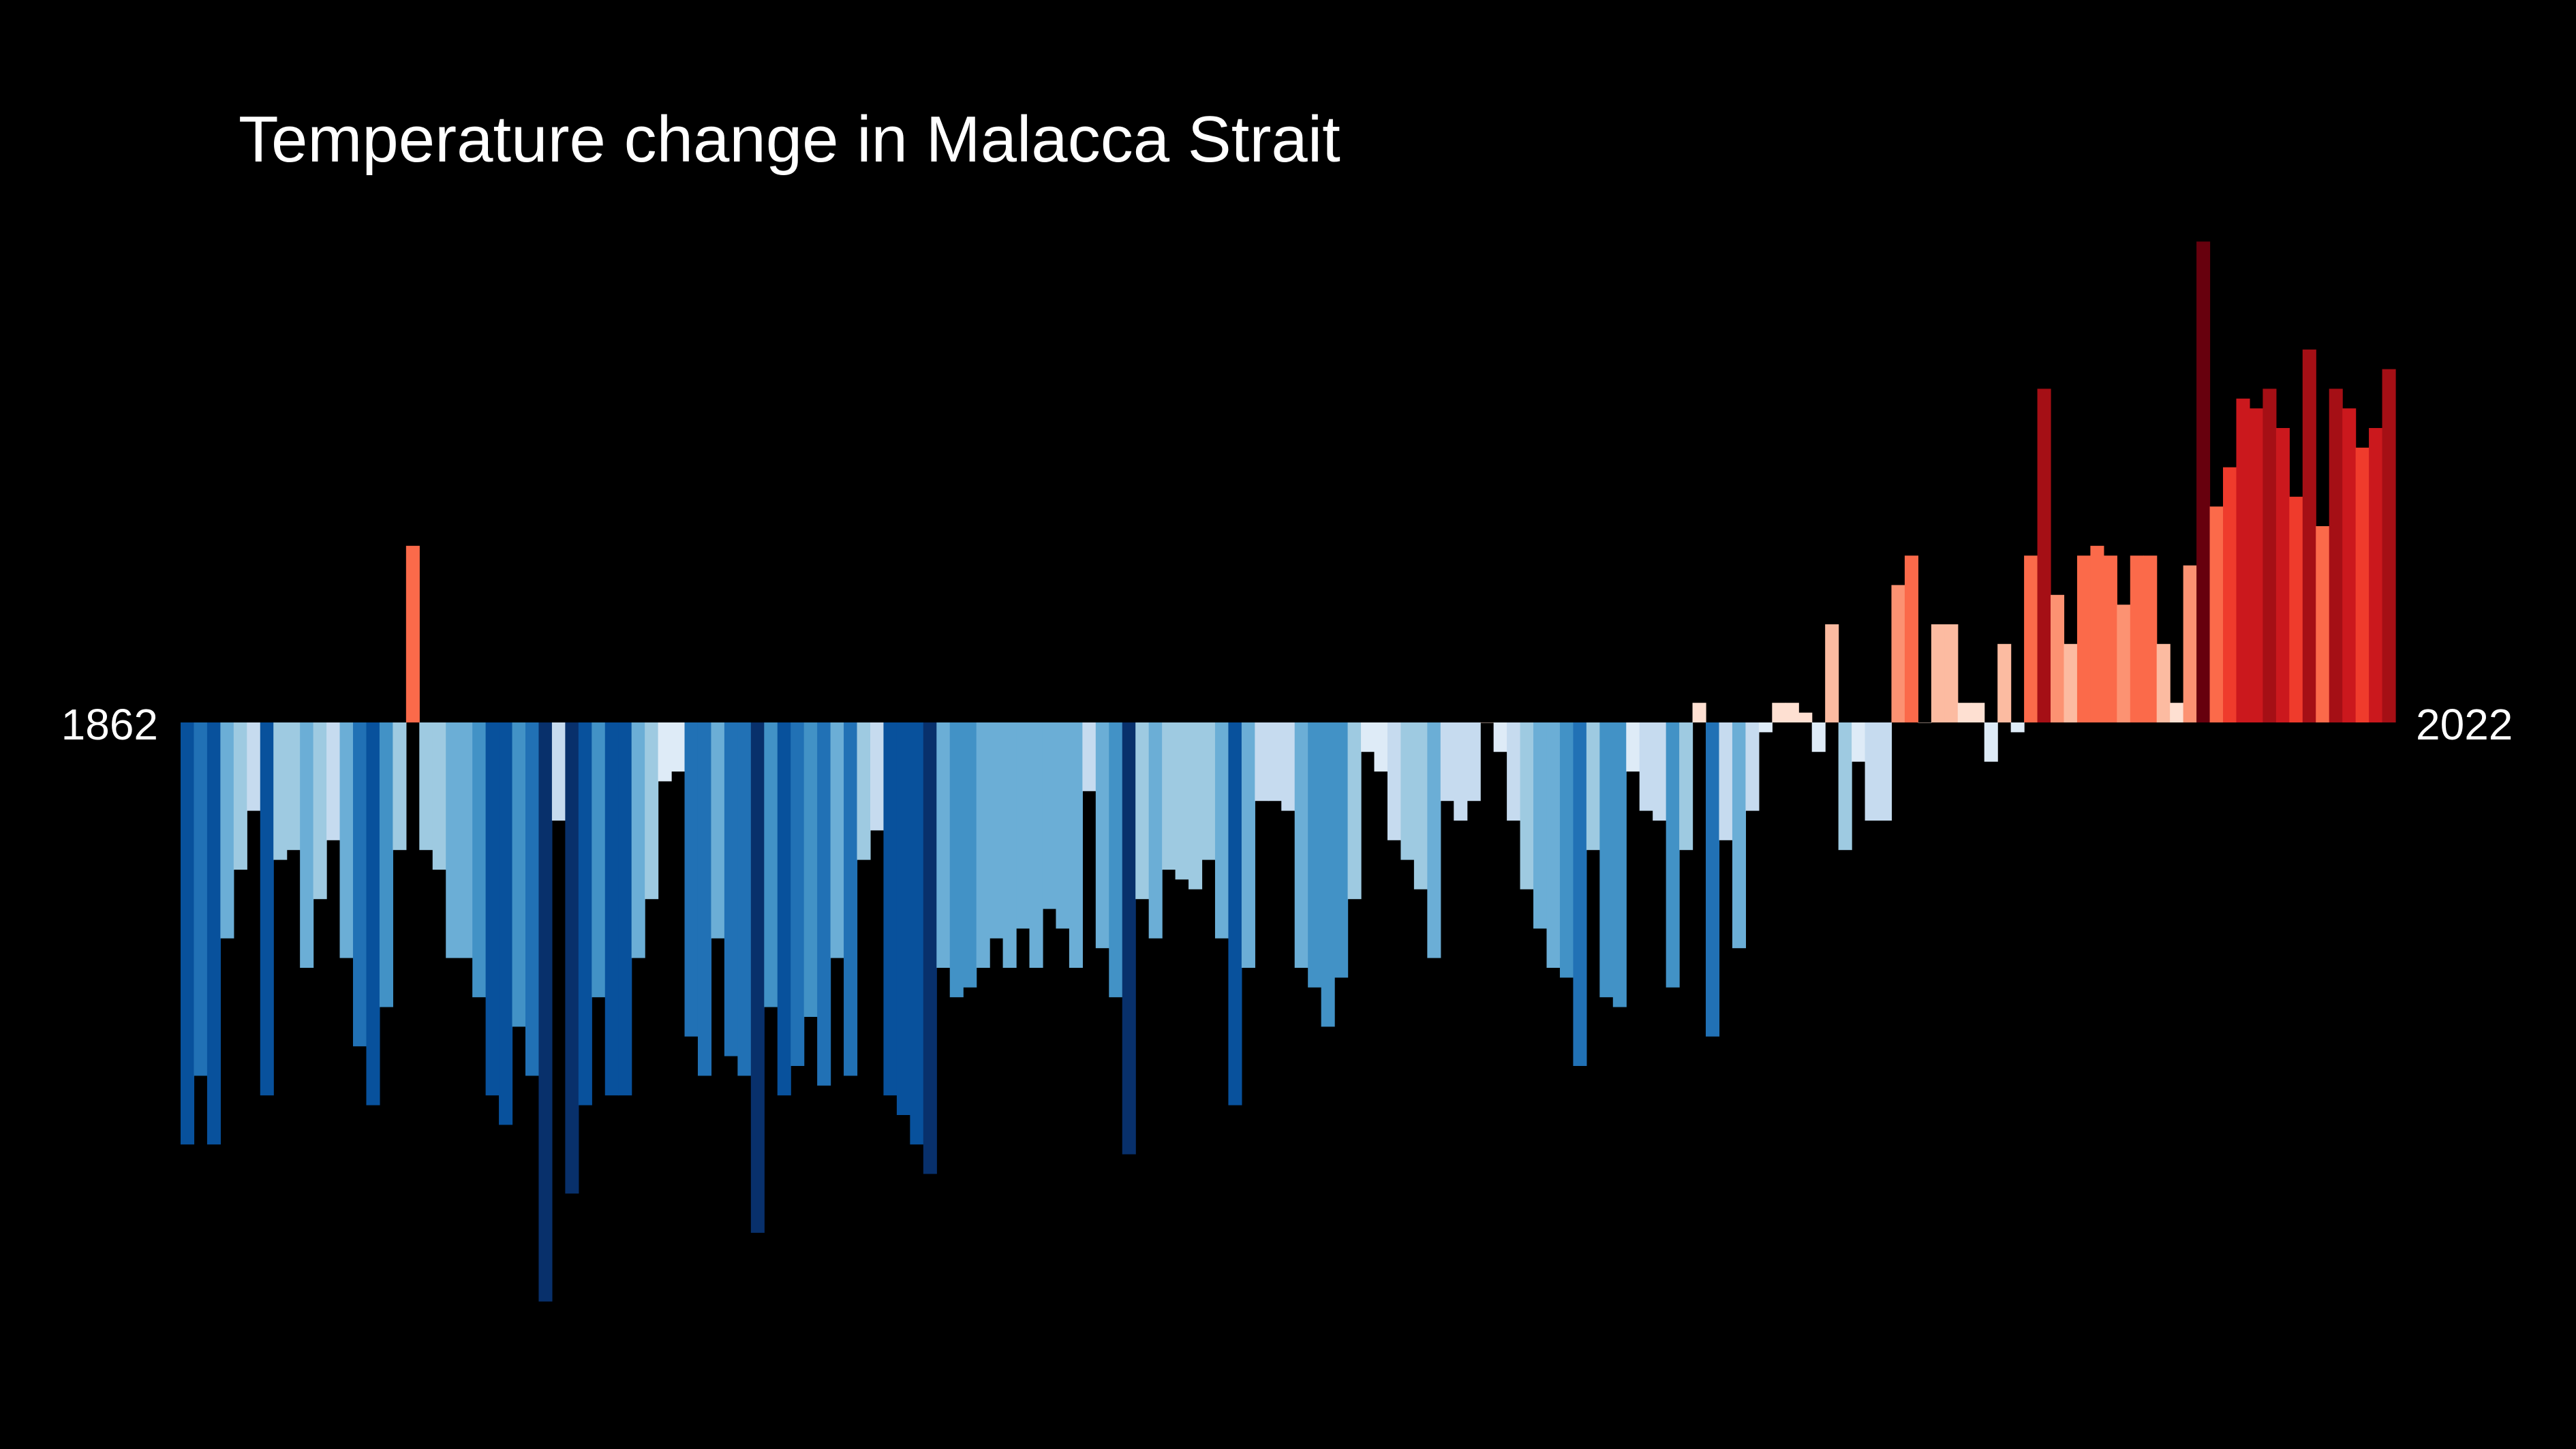 This screenshot has width=2576, height=1449. I want to click on bar-1922, so click(983, 845).